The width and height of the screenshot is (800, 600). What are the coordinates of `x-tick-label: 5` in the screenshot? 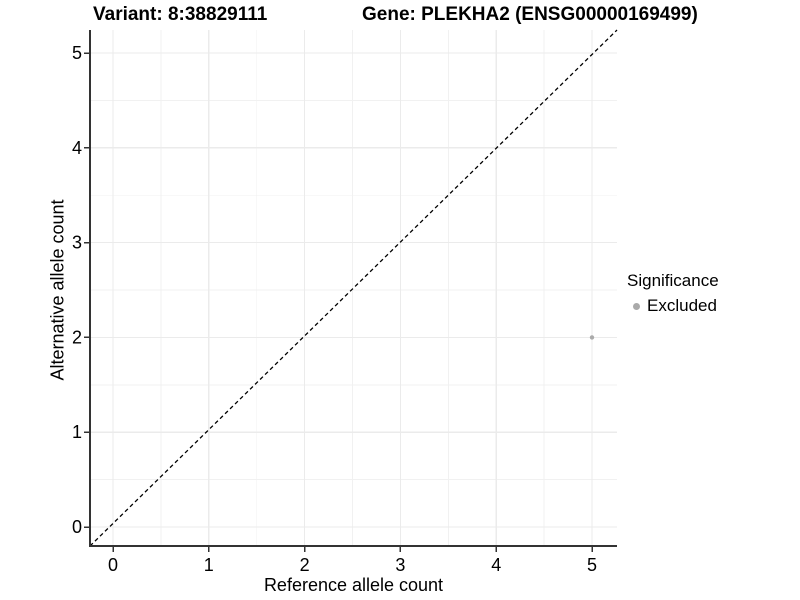 It's located at (592, 565).